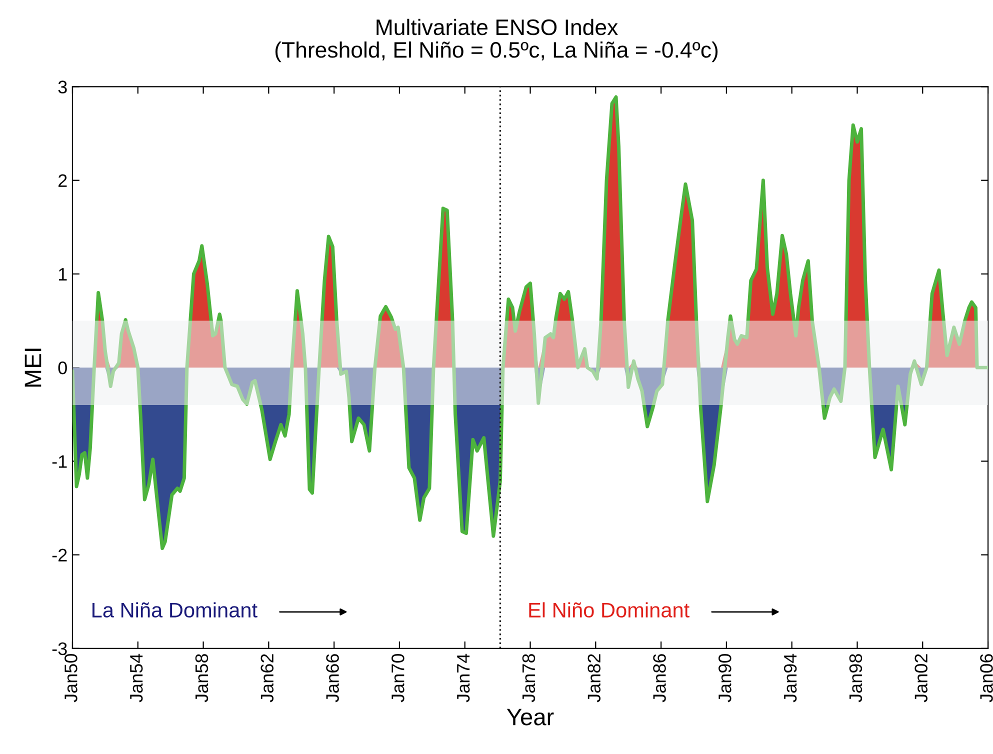 This screenshot has height=754, width=993. I want to click on y-tick-label: -3, so click(59, 649).